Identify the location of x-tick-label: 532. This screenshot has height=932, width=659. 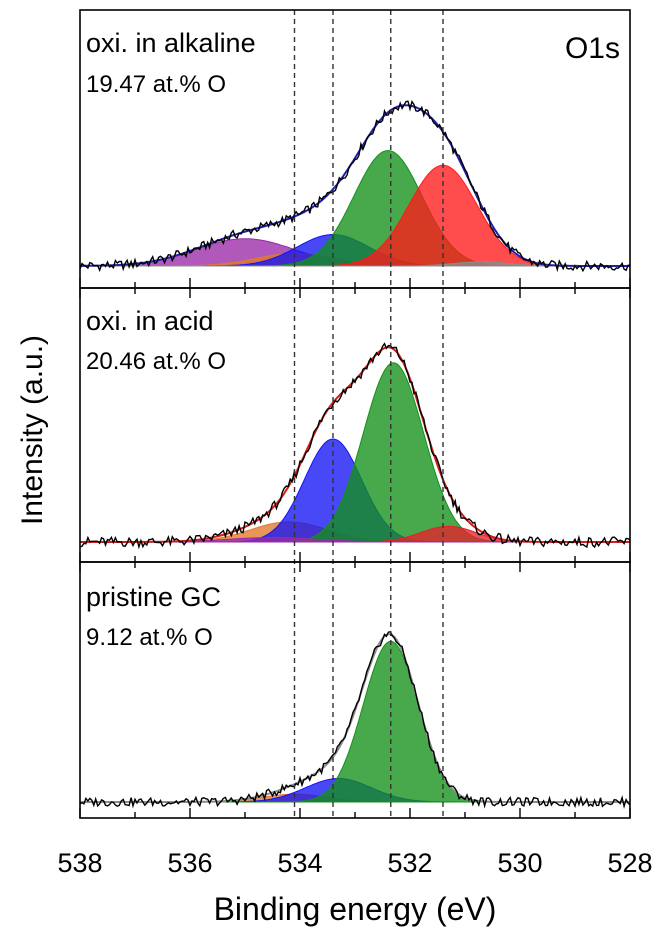
(409, 863).